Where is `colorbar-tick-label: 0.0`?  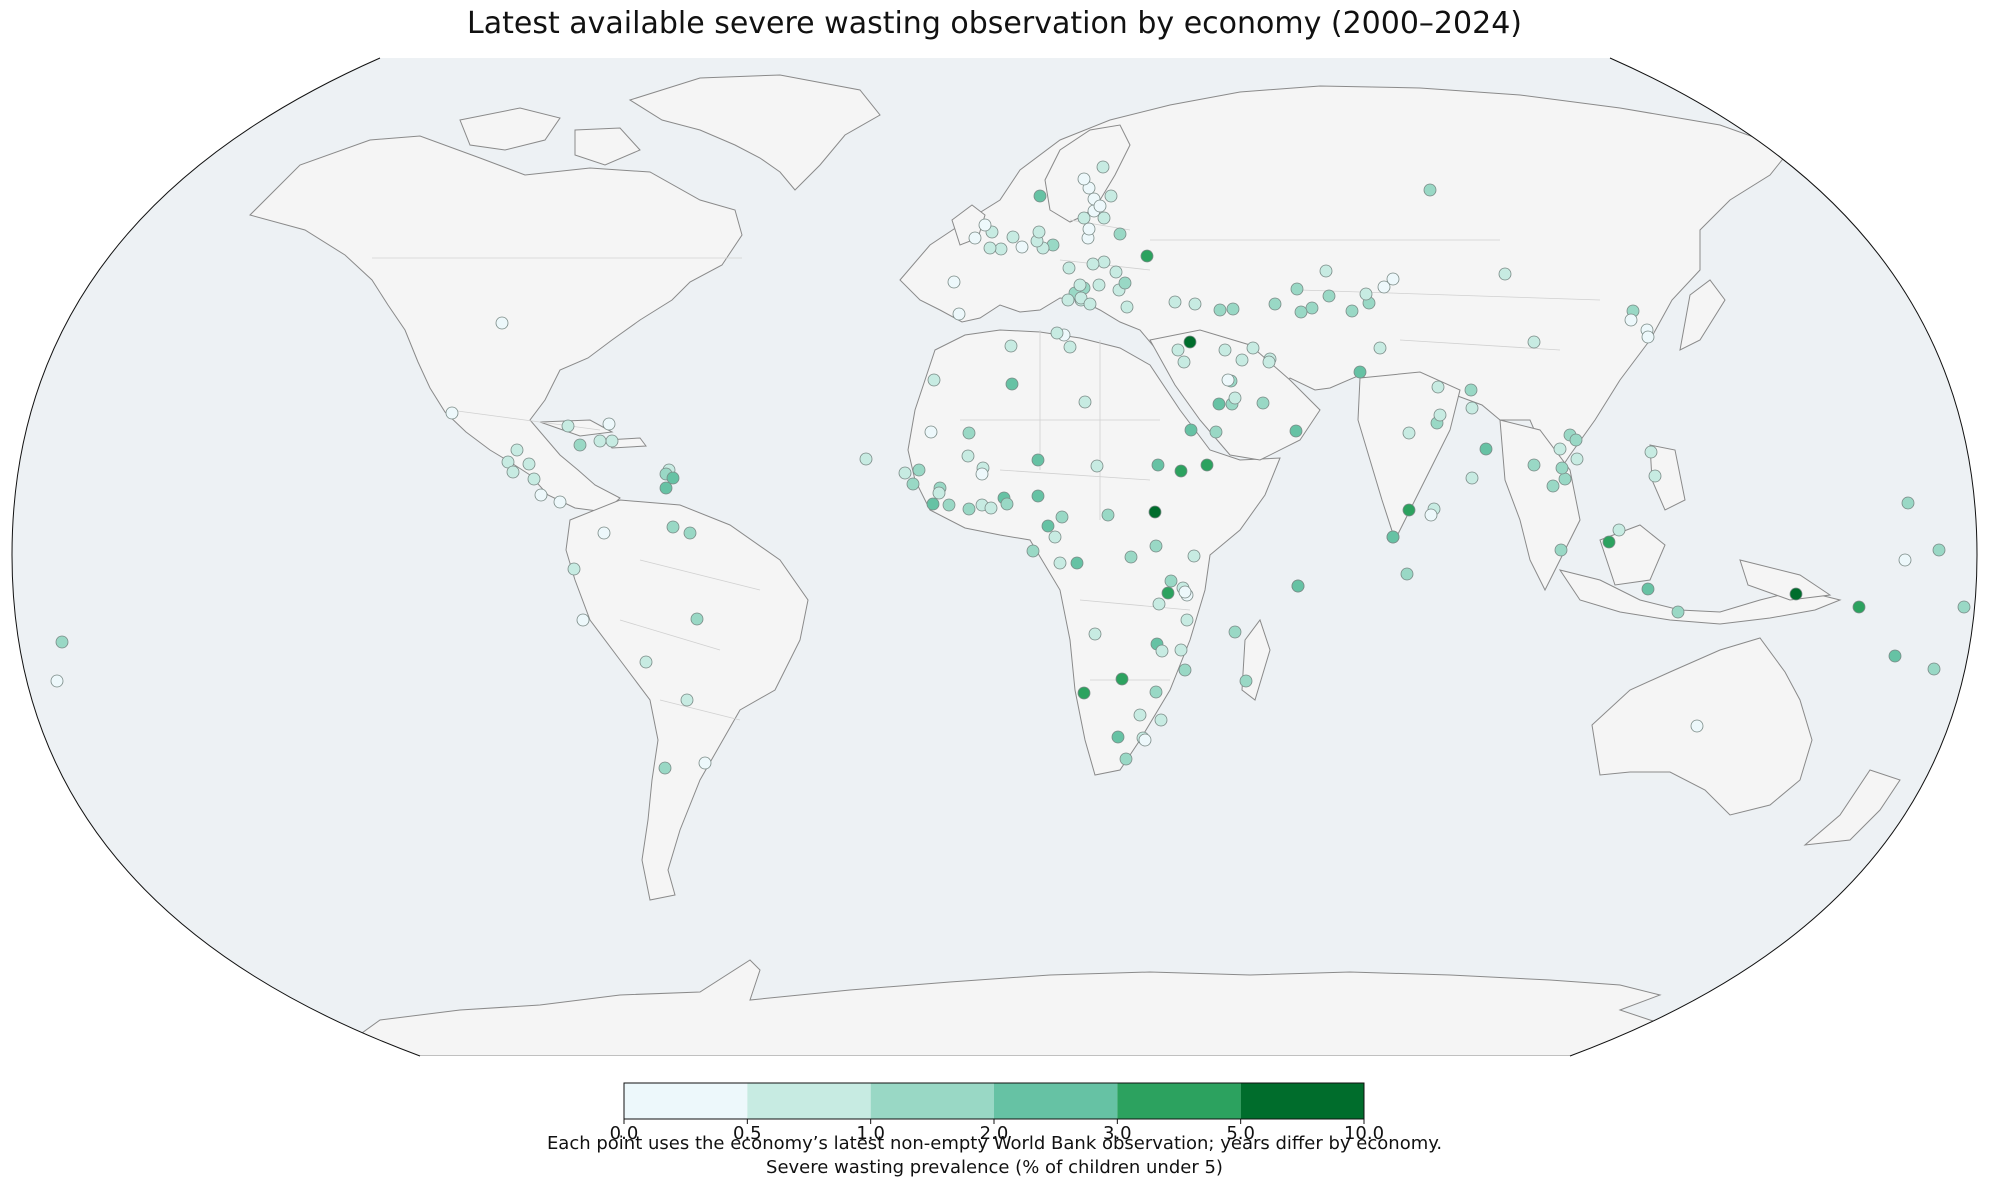
colorbar-tick-label: 0.0 is located at coordinates (624, 1133).